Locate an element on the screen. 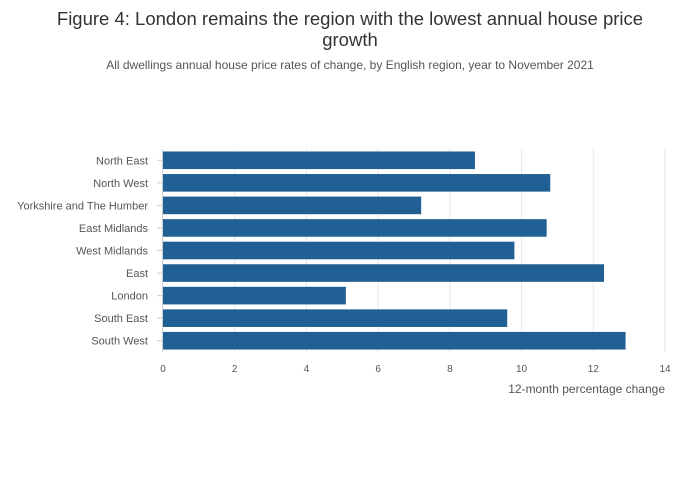  x-axis-title: 12-month percentage change is located at coordinates (586, 389).